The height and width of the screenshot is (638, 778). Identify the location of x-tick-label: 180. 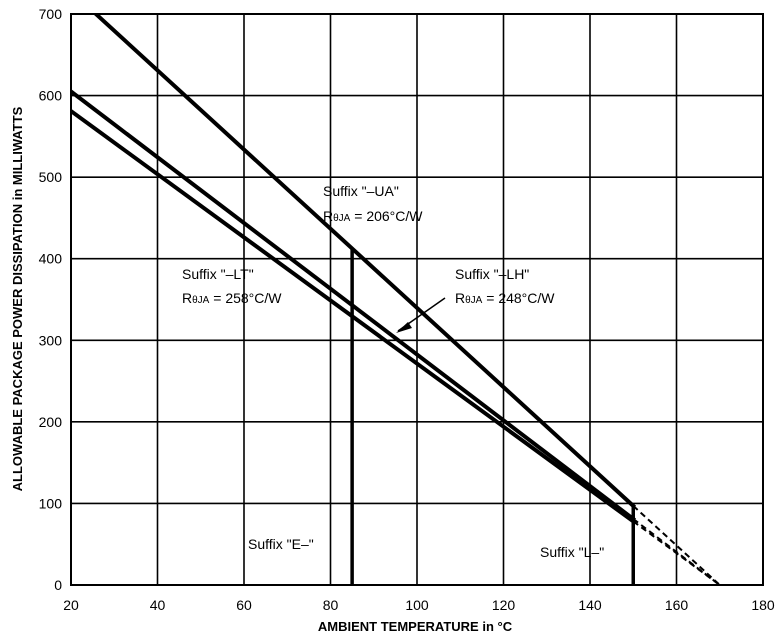
(763, 605).